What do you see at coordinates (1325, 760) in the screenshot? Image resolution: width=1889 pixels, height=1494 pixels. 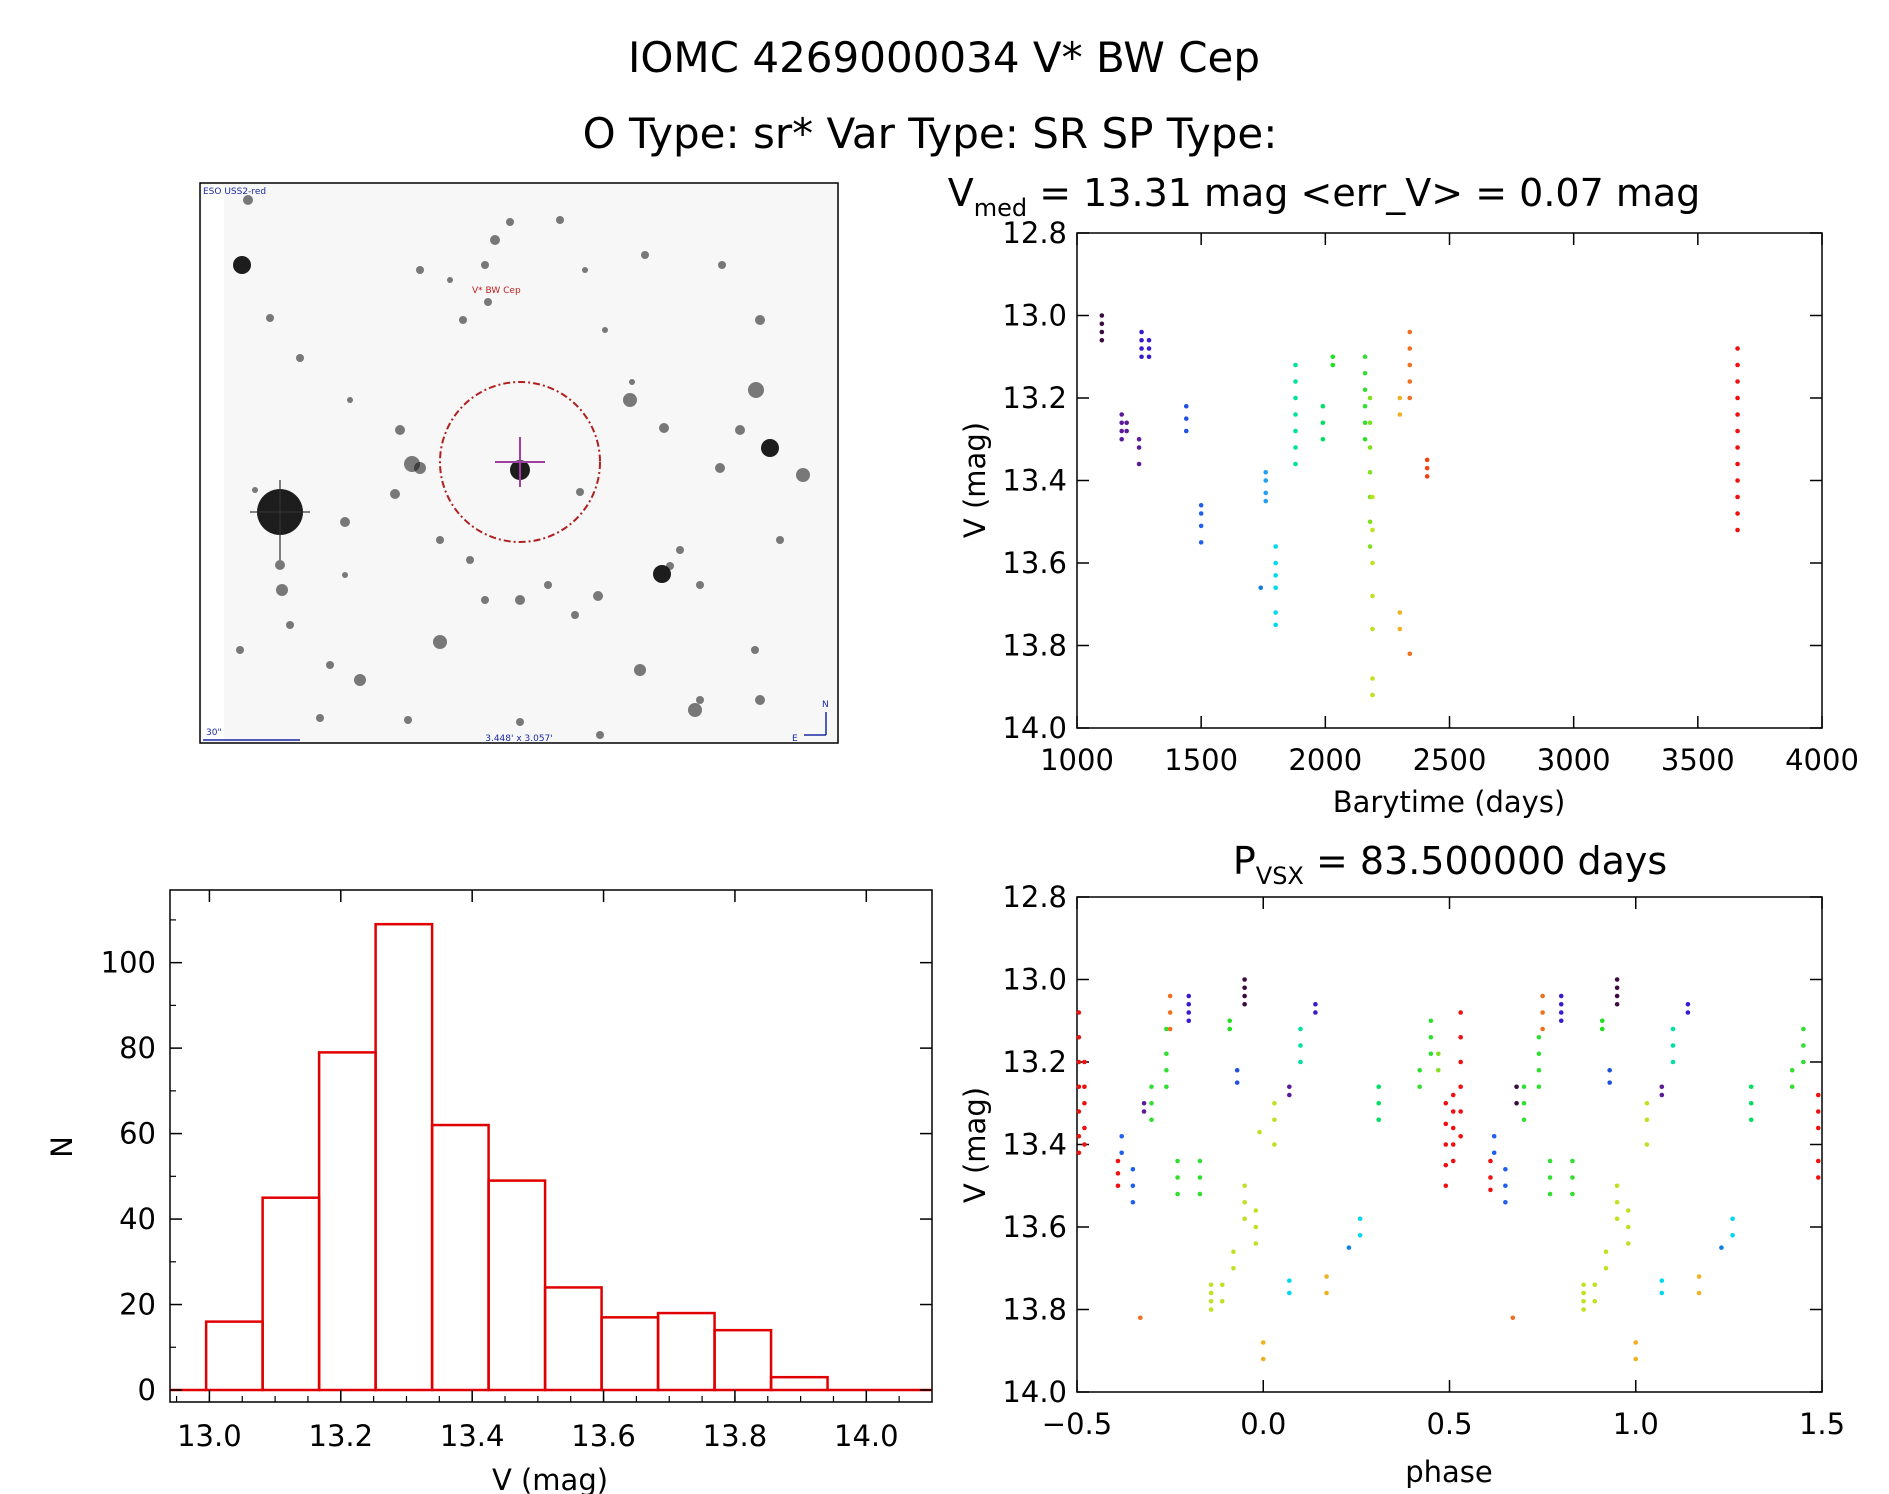 I see `lightcurve-xtick-label: 2000` at bounding box center [1325, 760].